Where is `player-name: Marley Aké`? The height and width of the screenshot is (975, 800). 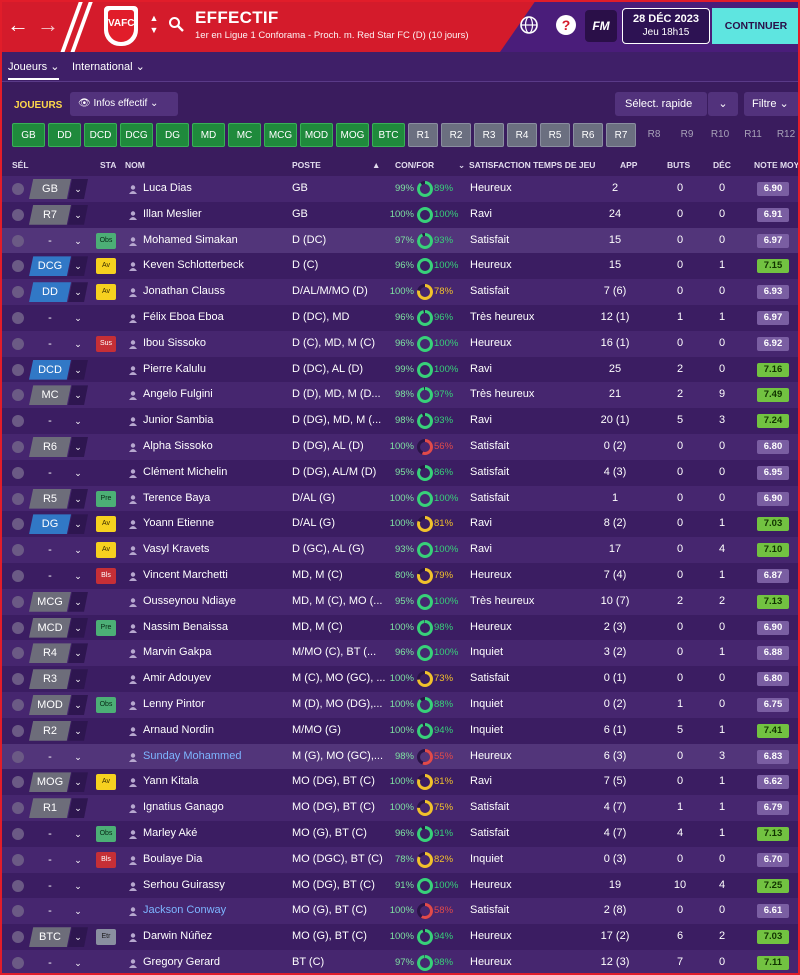
player-name: Marley Aké is located at coordinates (170, 833).